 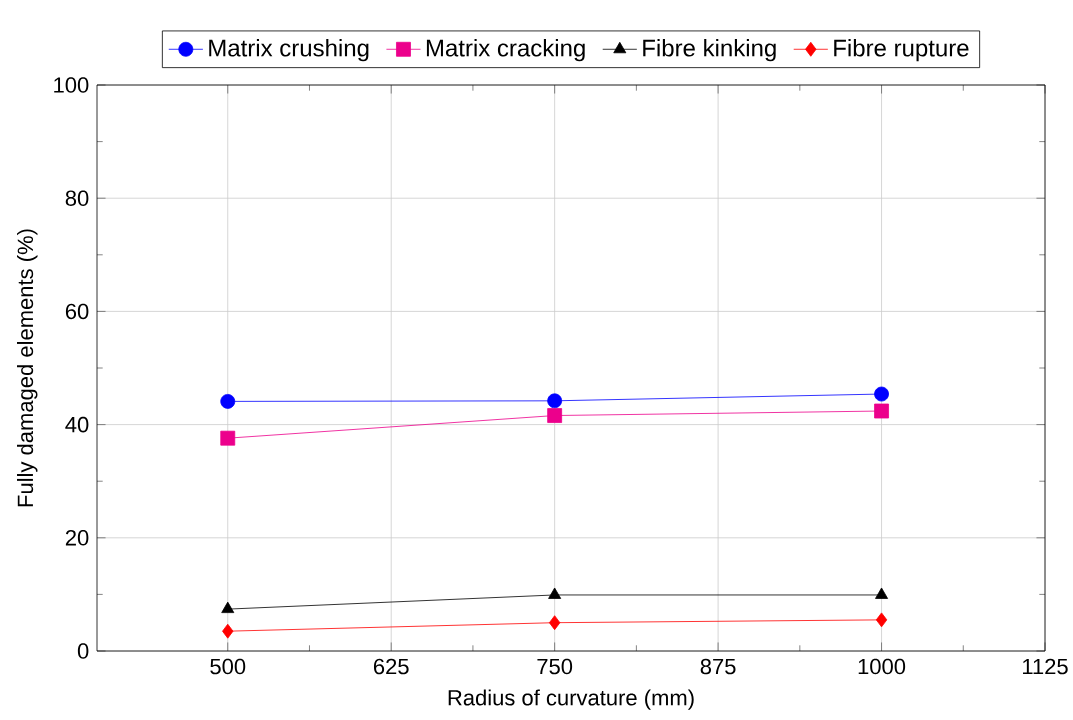 I want to click on legend-label: Matrix cracking, so click(x=505, y=50).